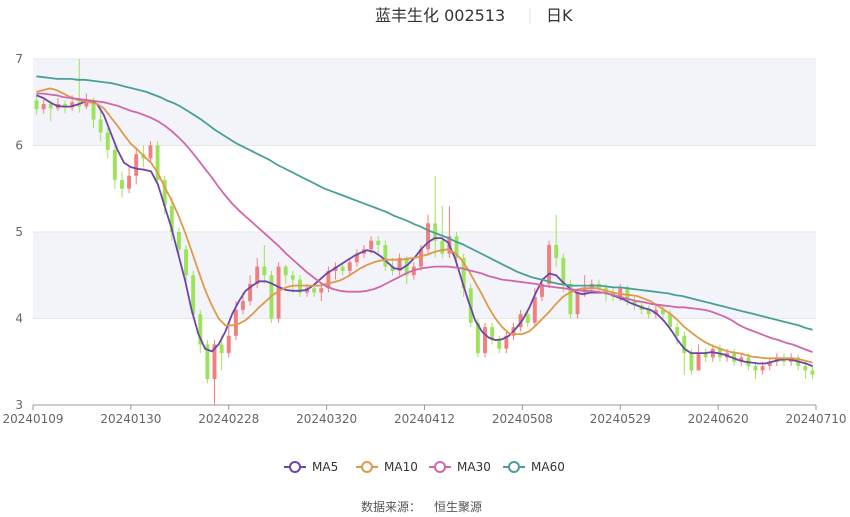 The image size is (850, 517). Describe the element at coordinates (325, 467) in the screenshot. I see `legend-label-ma5: MA5` at that location.